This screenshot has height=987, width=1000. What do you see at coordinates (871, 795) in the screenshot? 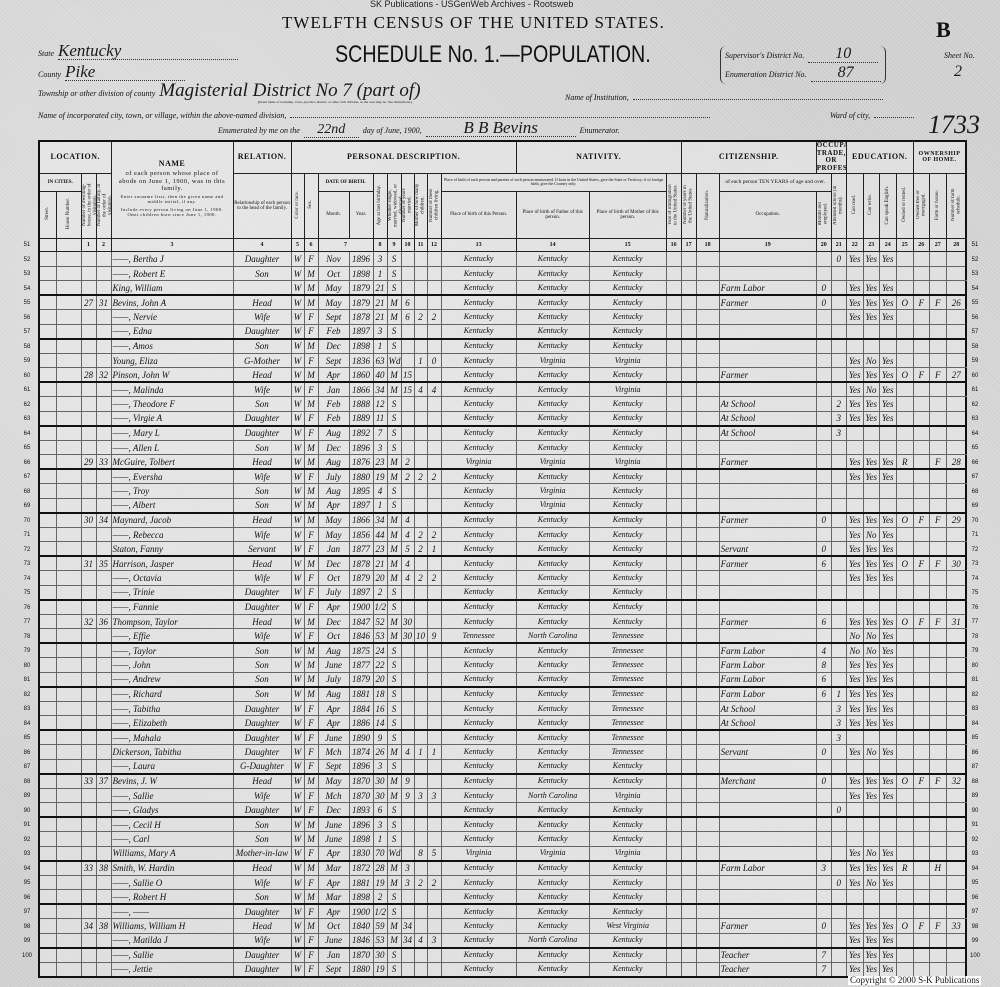
I see `can-write-cell: Yes` at bounding box center [871, 795].